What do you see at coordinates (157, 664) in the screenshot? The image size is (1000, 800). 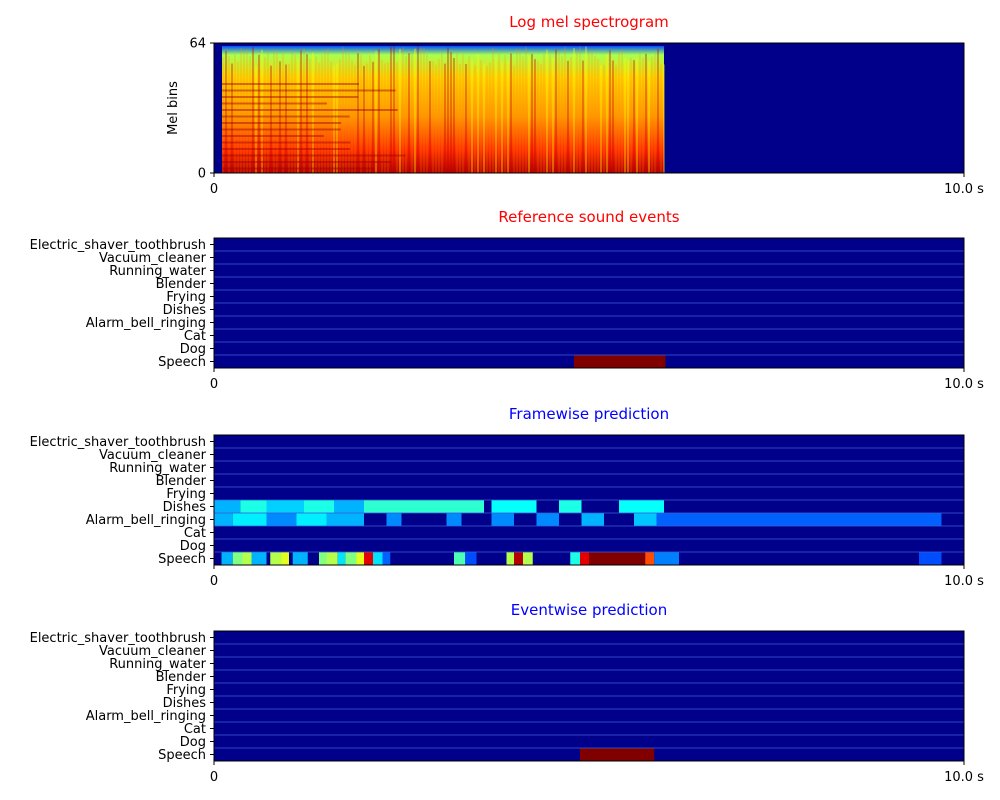 I see `y-tick-label: Running_water` at bounding box center [157, 664].